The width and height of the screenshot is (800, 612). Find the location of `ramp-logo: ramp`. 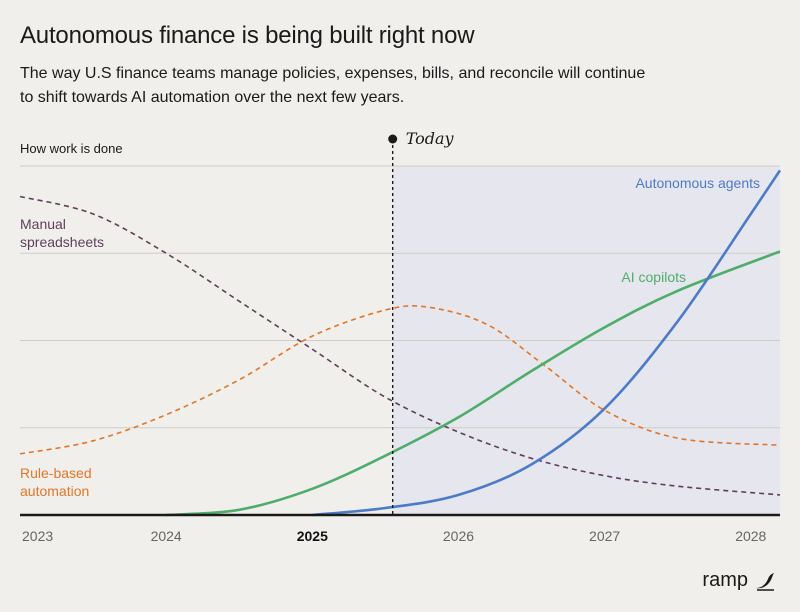

ramp-logo: ramp is located at coordinates (739, 580).